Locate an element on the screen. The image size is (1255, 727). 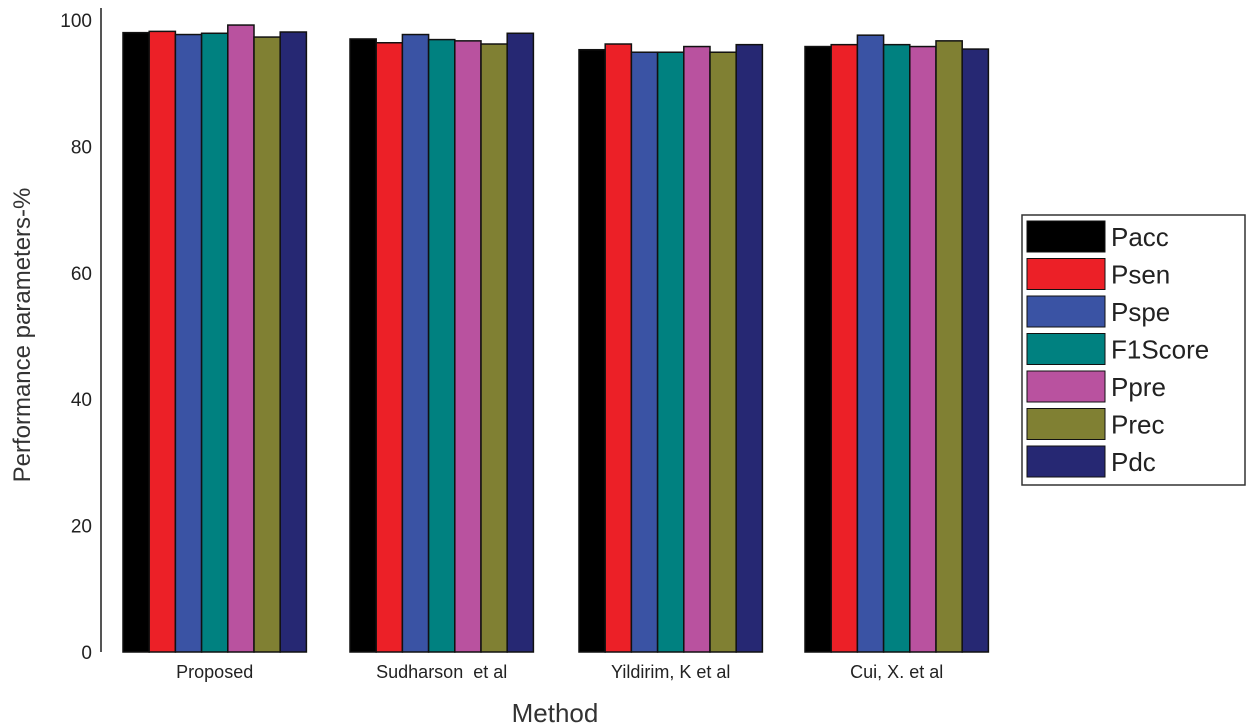
x-tick-label: Sudharson et al is located at coordinates (441, 672).